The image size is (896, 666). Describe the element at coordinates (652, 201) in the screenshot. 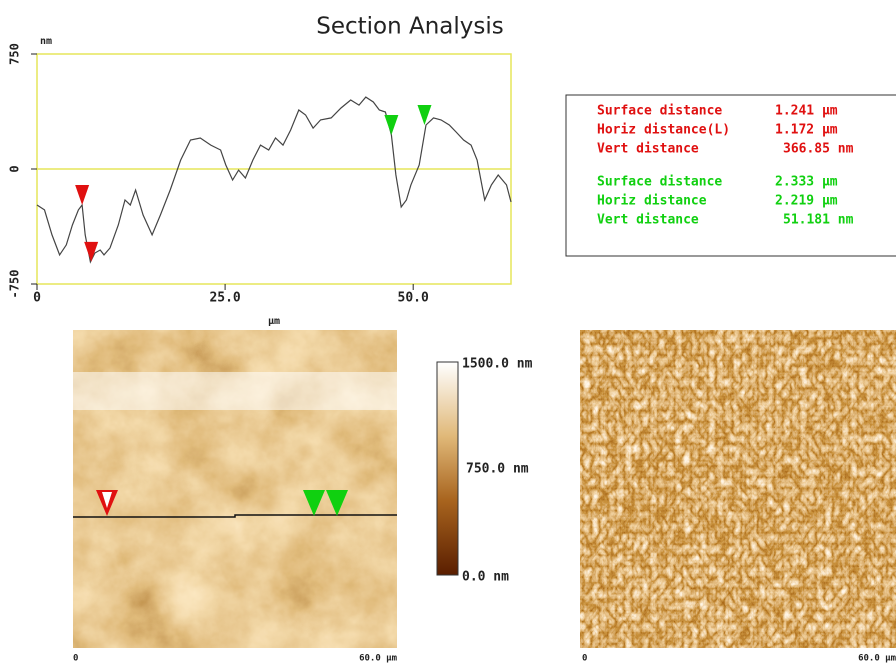

I see `measure-label: Horiz distance` at that location.